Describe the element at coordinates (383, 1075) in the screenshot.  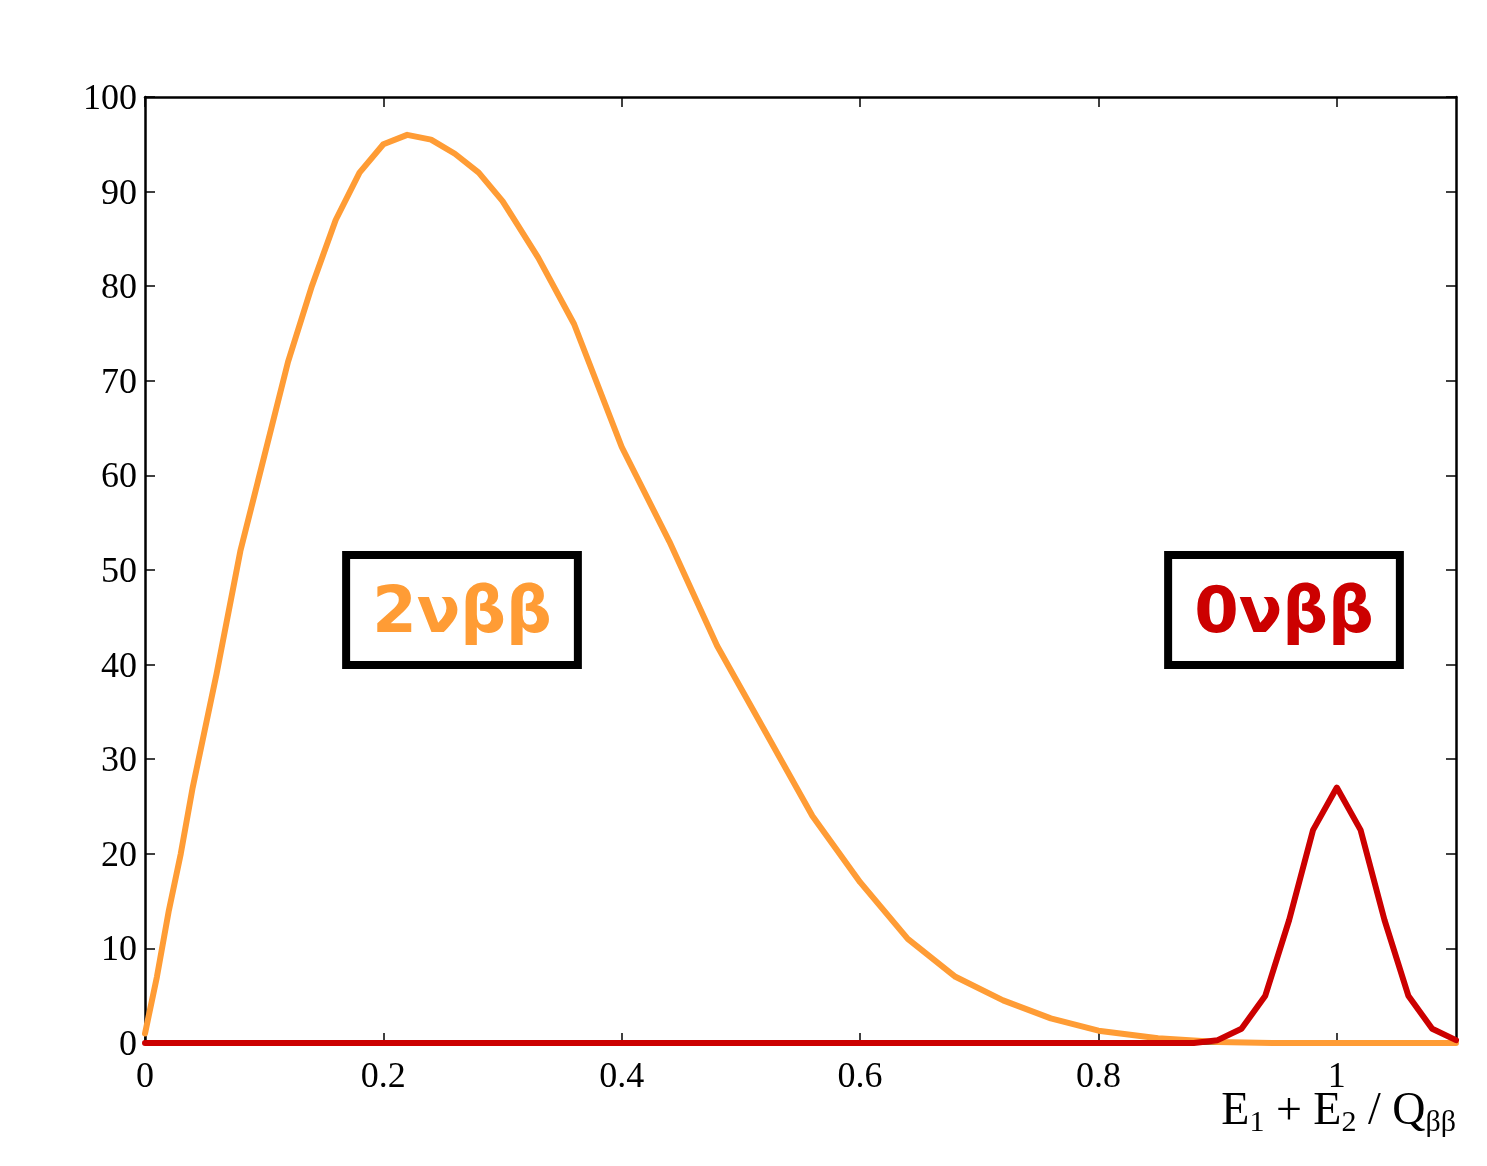
I see `x-tick-label: 0.2` at that location.